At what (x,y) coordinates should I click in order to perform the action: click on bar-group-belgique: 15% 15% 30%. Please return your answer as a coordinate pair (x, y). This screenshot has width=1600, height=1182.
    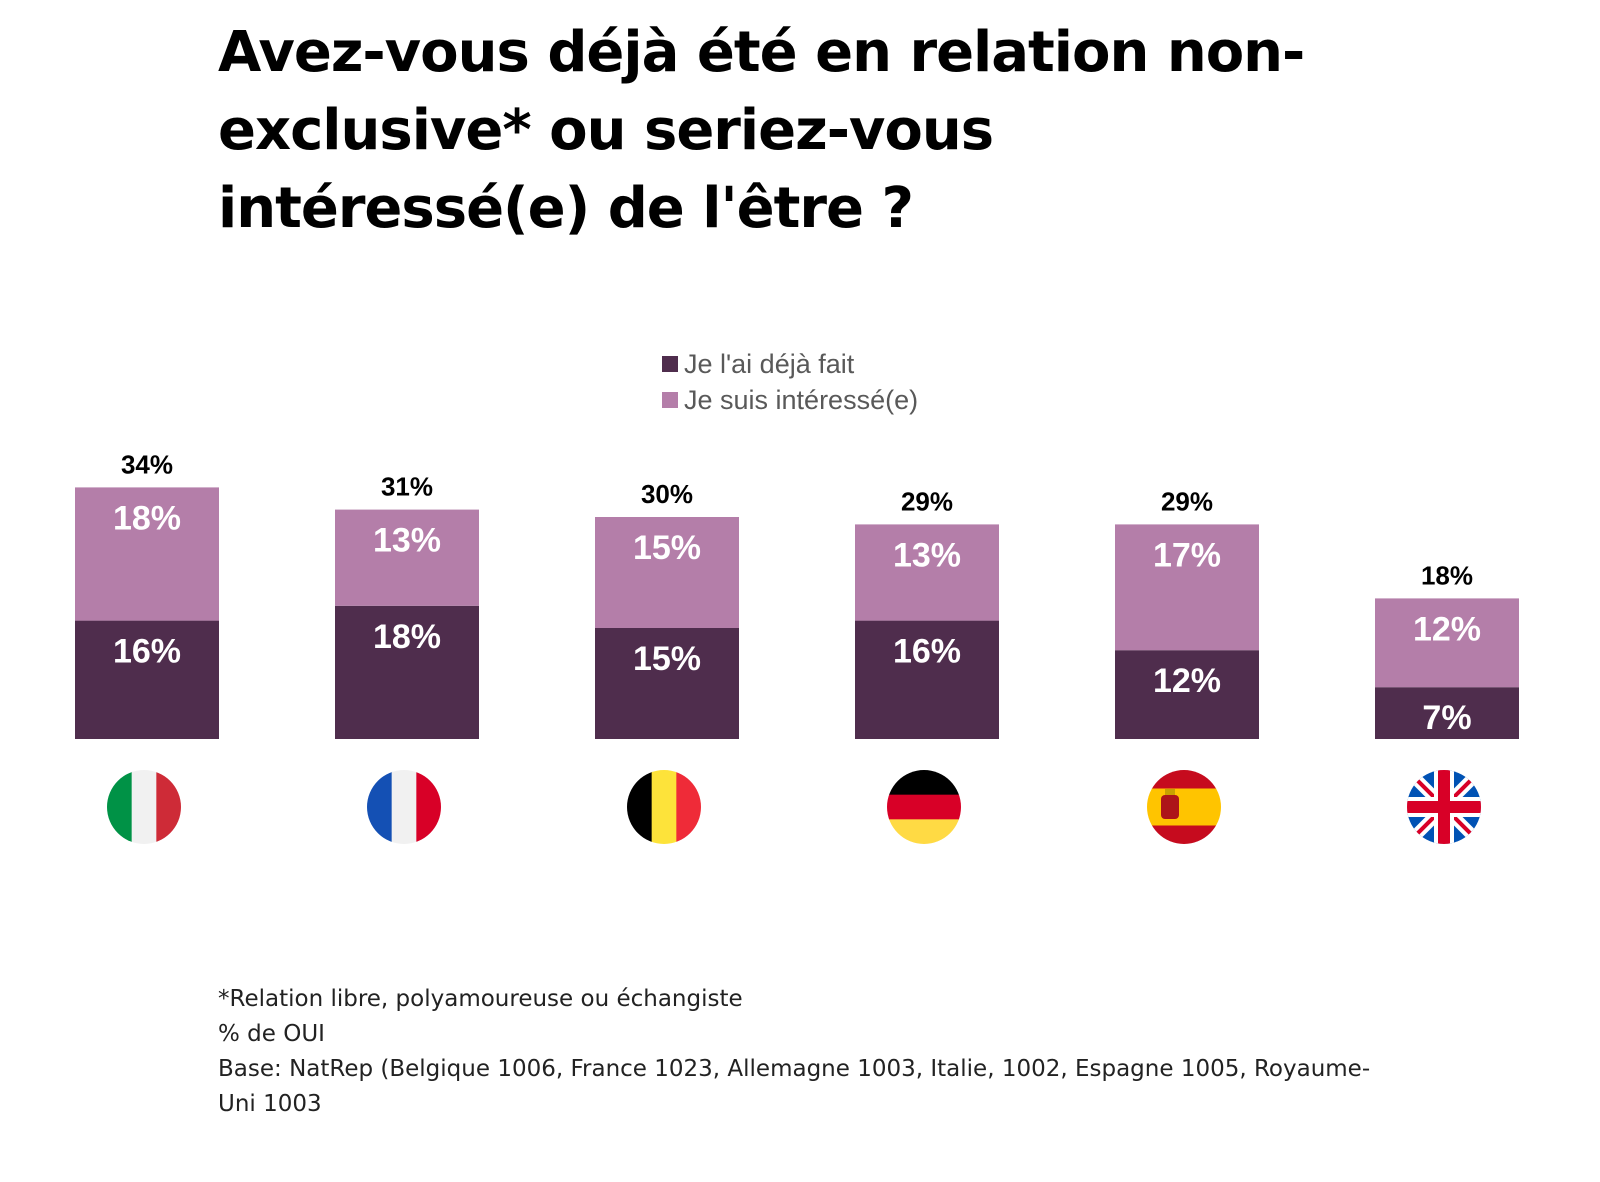
    Looking at the image, I should click on (667, 609).